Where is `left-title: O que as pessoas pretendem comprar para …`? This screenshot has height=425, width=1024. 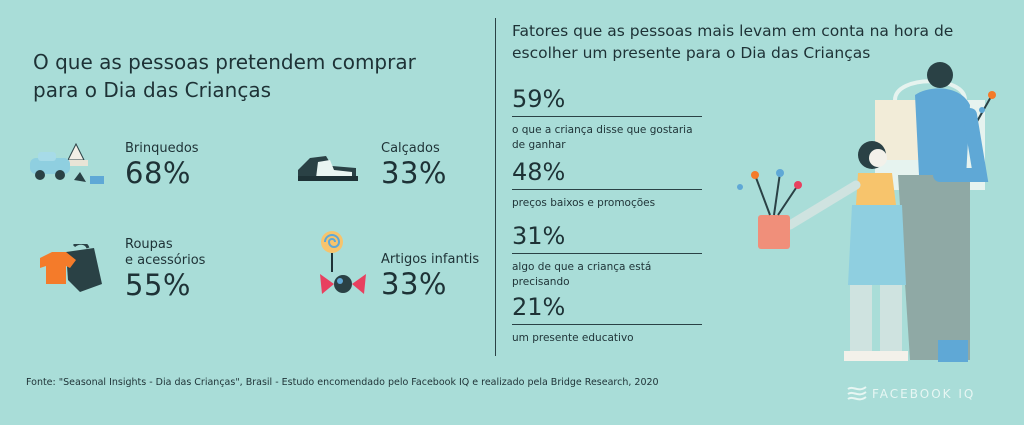 left-title: O que as pessoas pretendem comprar para … is located at coordinates (224, 76).